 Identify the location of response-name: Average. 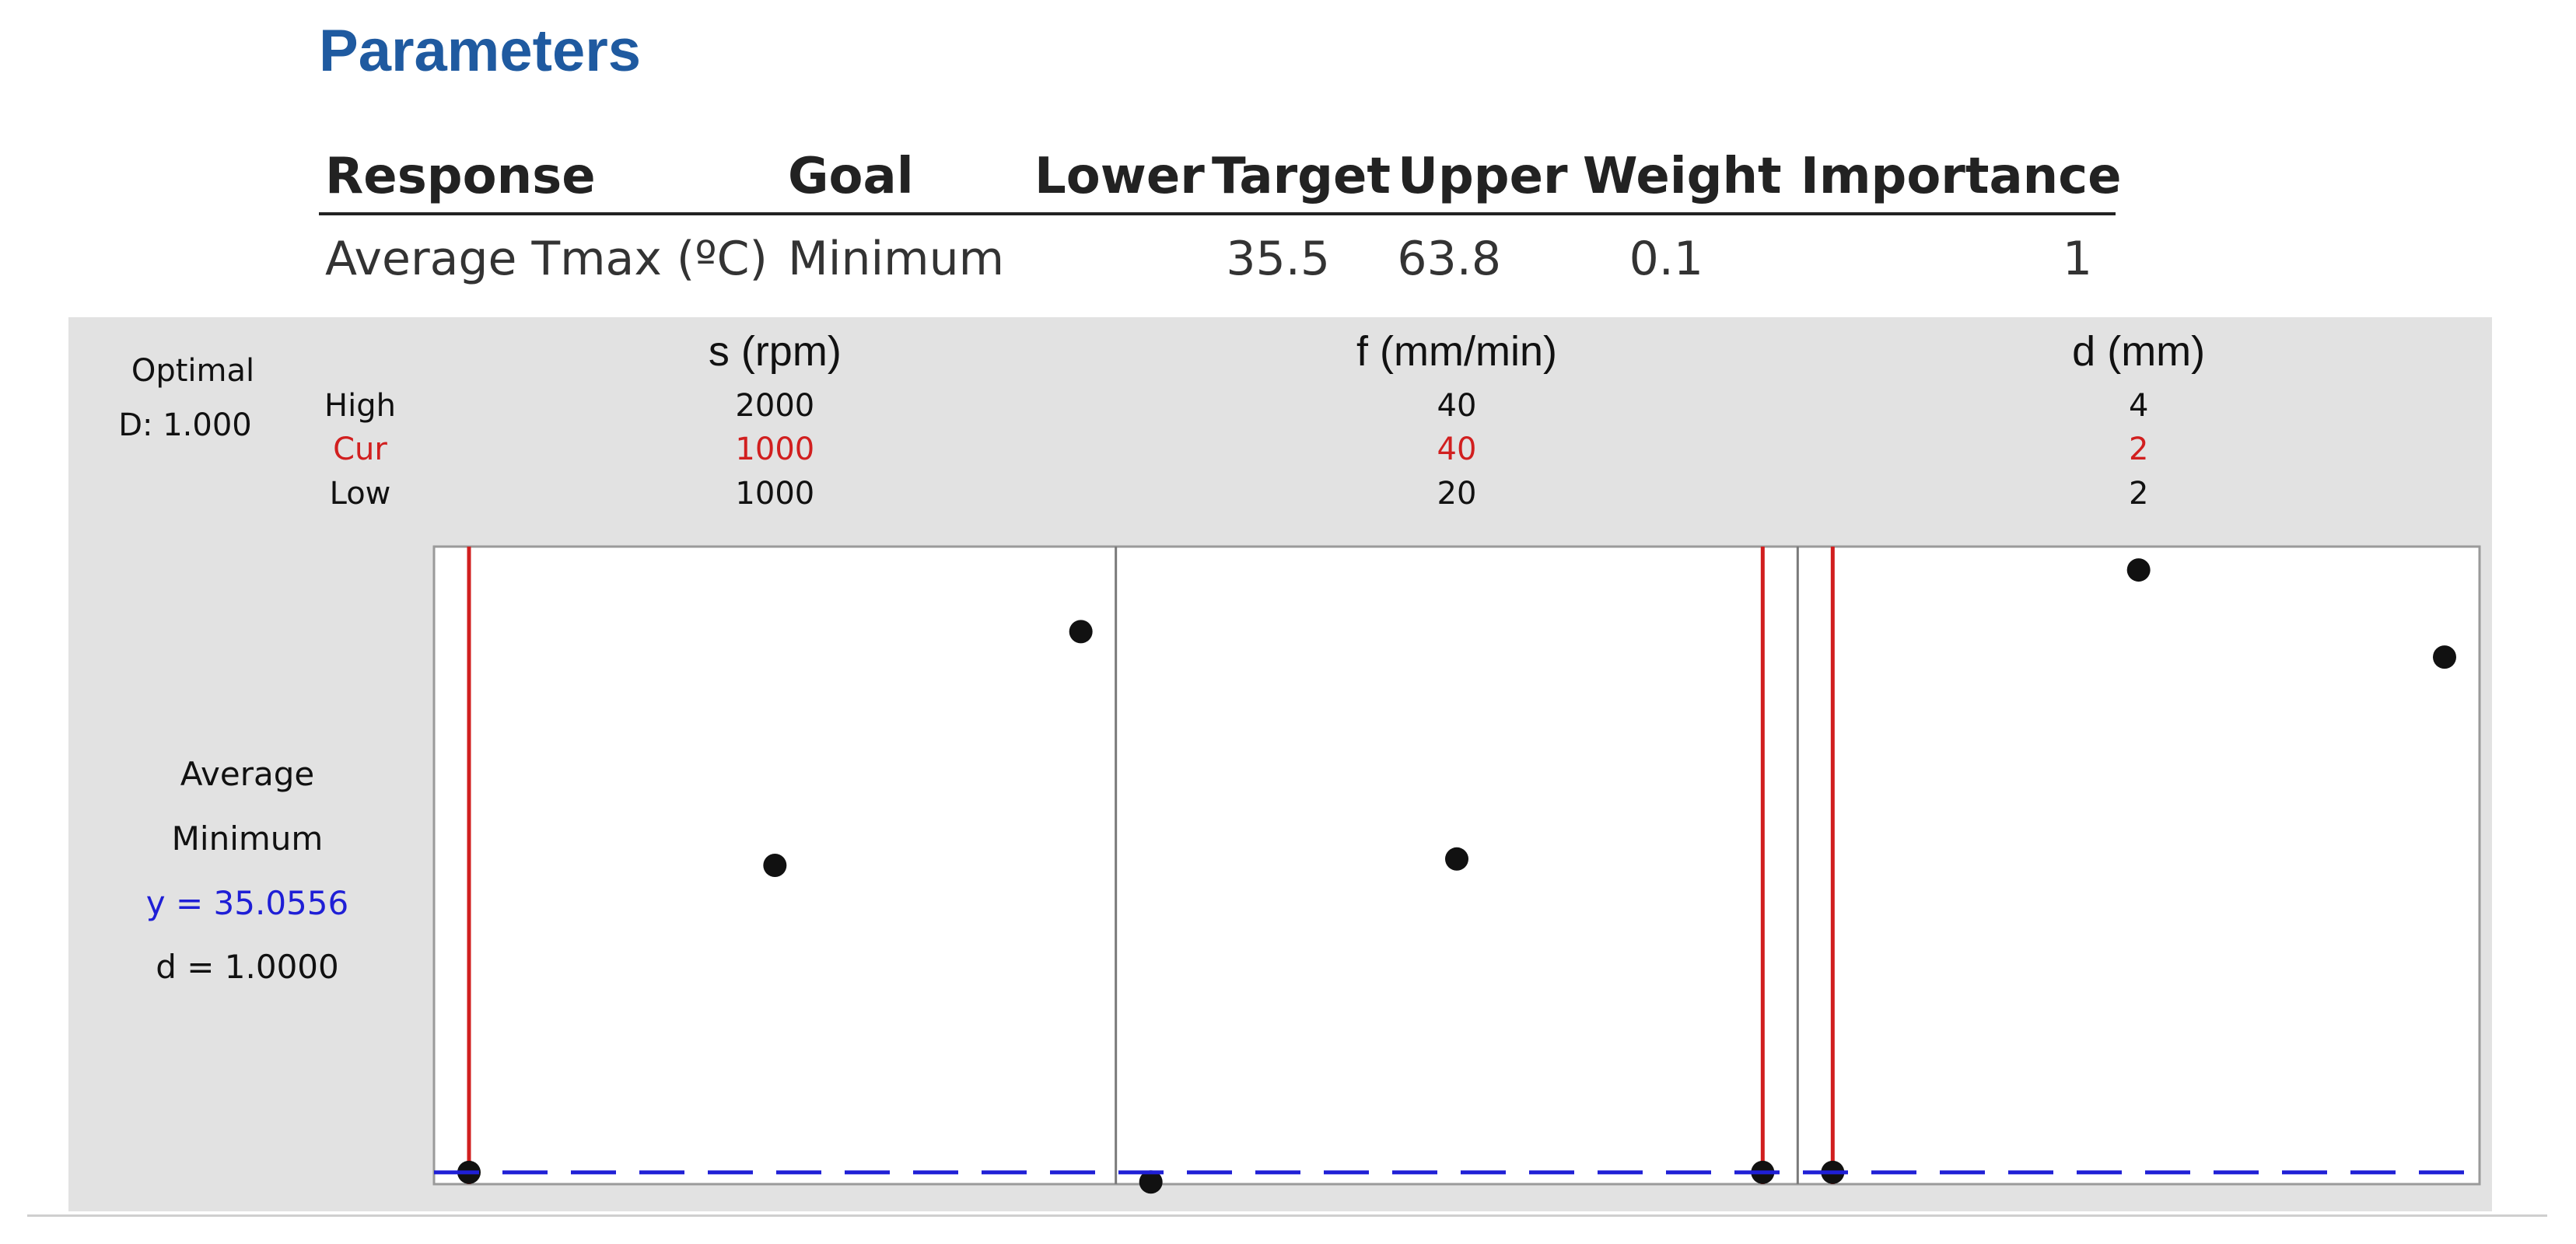
(247, 774).